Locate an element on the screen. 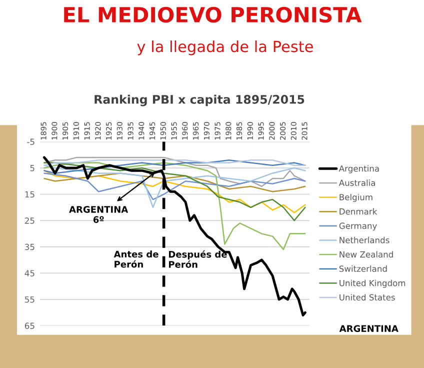 This screenshot has width=424, height=368. y-tick-label: -5 is located at coordinates (30, 141).